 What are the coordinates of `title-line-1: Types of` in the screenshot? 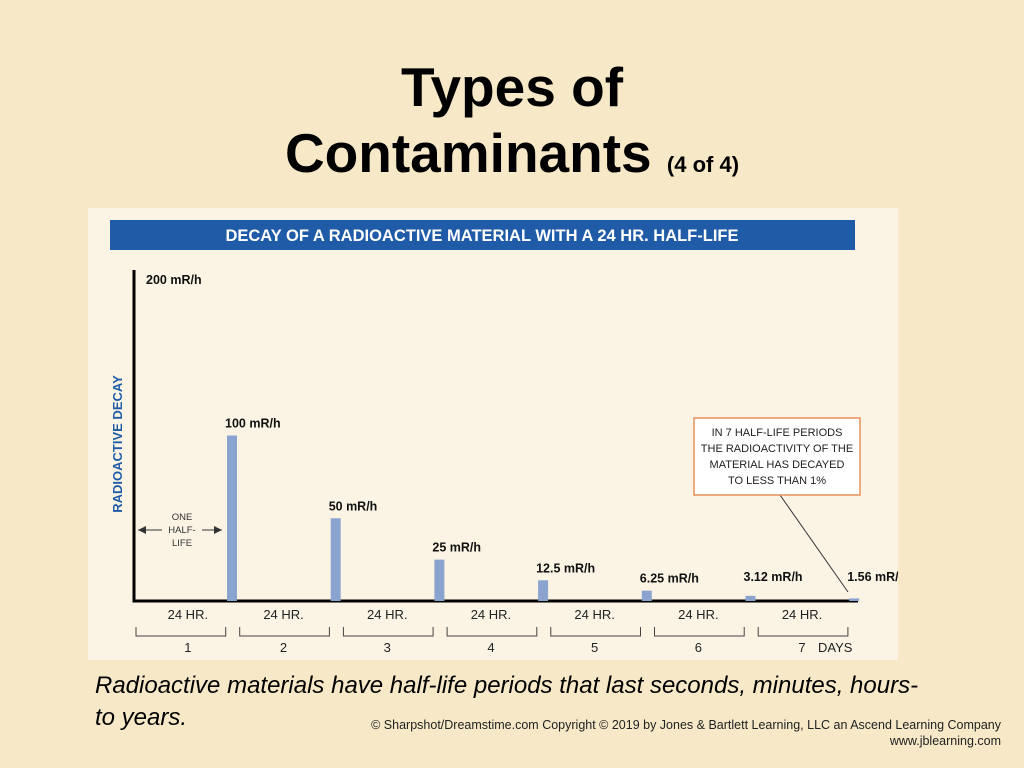 It's located at (512, 87).